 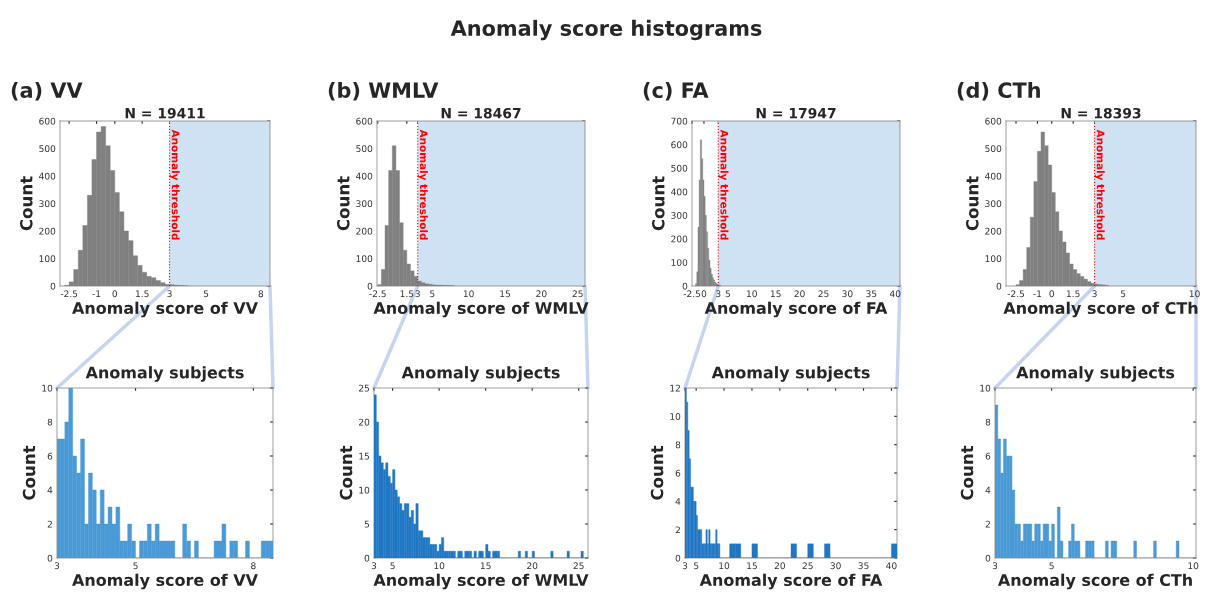 I want to click on text: Anomaly score histograms, so click(x=606, y=30).